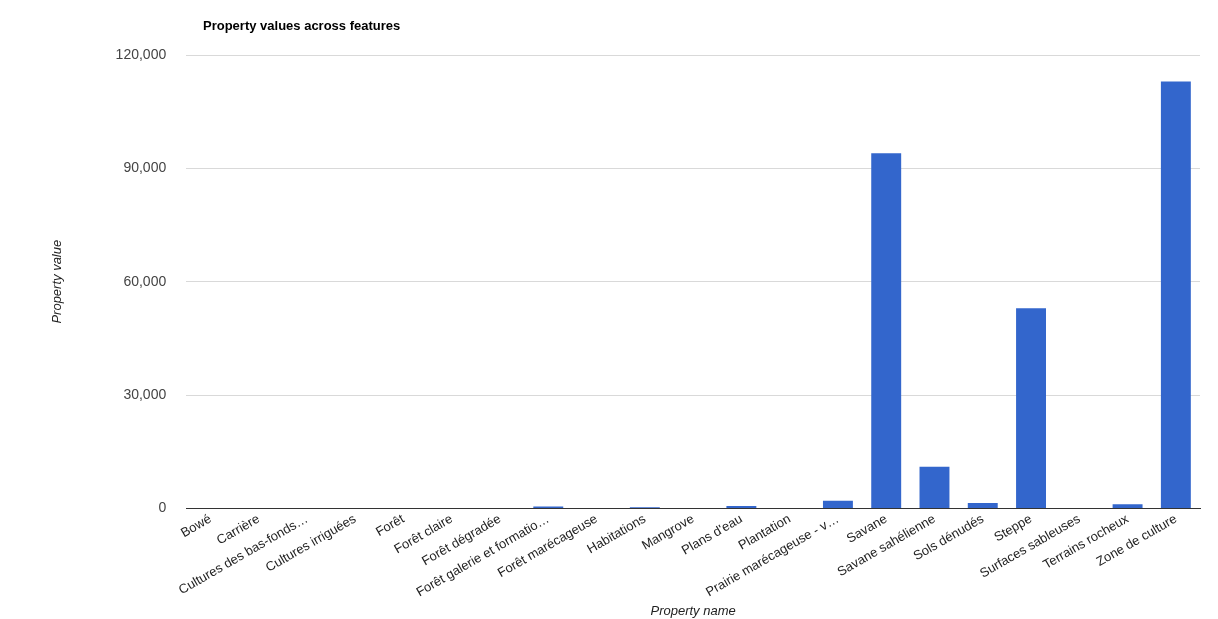 The image size is (1218, 619). Describe the element at coordinates (162, 507) in the screenshot. I see `y-tick-label: 0` at that location.